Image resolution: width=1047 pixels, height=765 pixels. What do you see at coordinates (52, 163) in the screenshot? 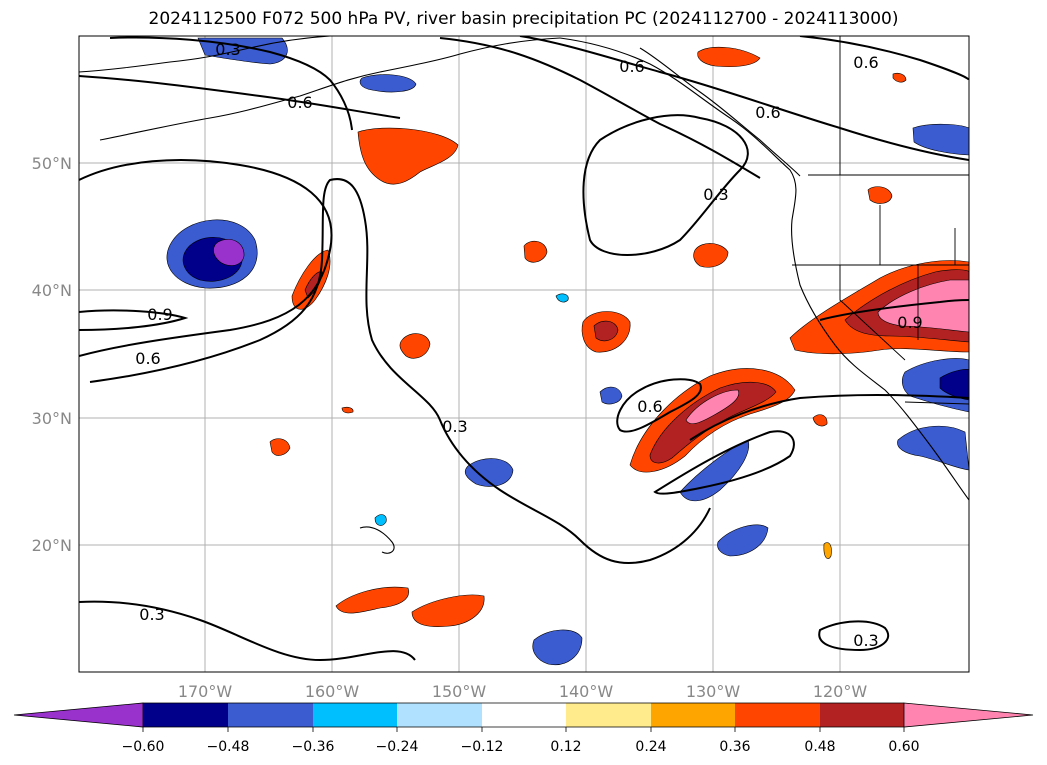
I see `lat-label: 50°N` at bounding box center [52, 163].